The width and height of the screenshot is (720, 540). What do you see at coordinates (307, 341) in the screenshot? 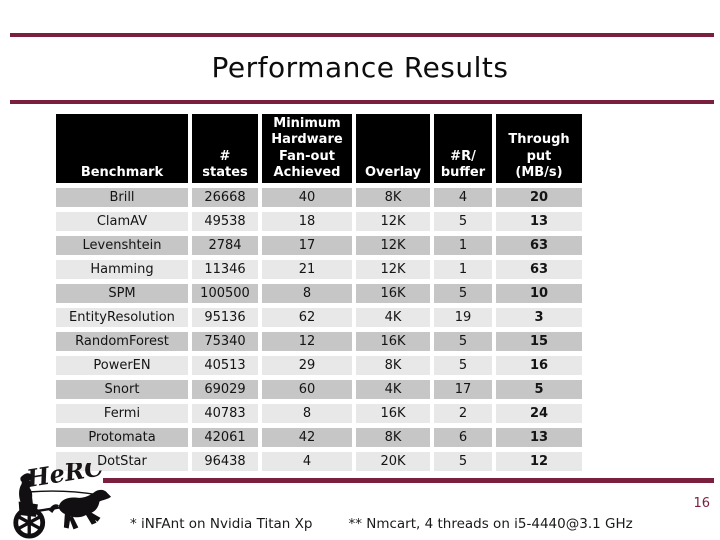
I see `value-cell: 12` at bounding box center [307, 341].